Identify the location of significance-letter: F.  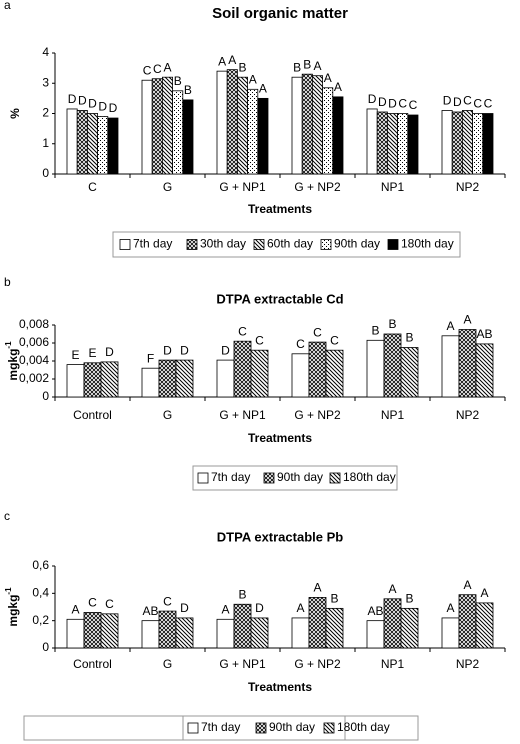
(150, 358).